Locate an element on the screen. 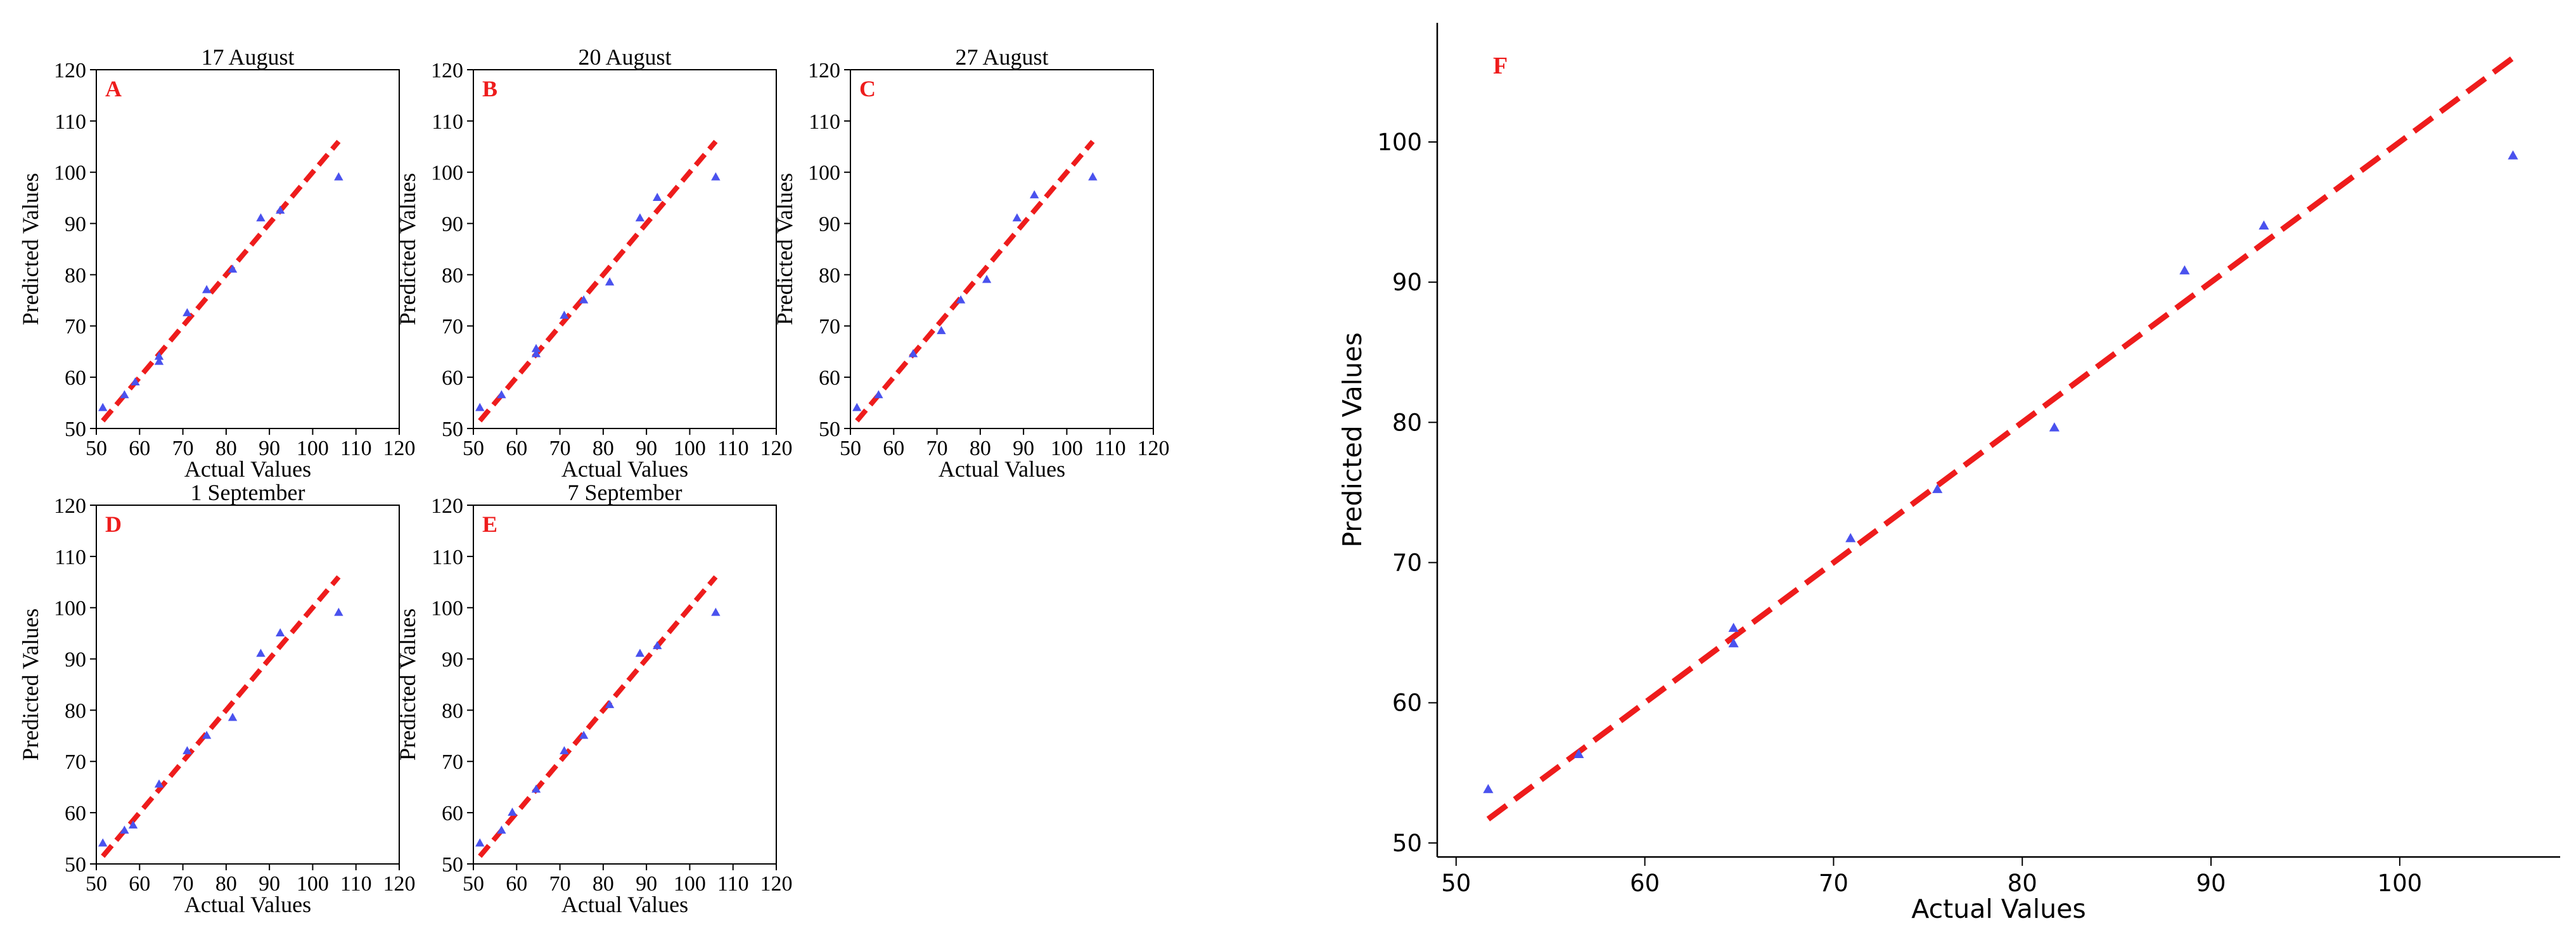 Image resolution: width=2576 pixels, height=940 pixels. panel-letter: C is located at coordinates (867, 88).